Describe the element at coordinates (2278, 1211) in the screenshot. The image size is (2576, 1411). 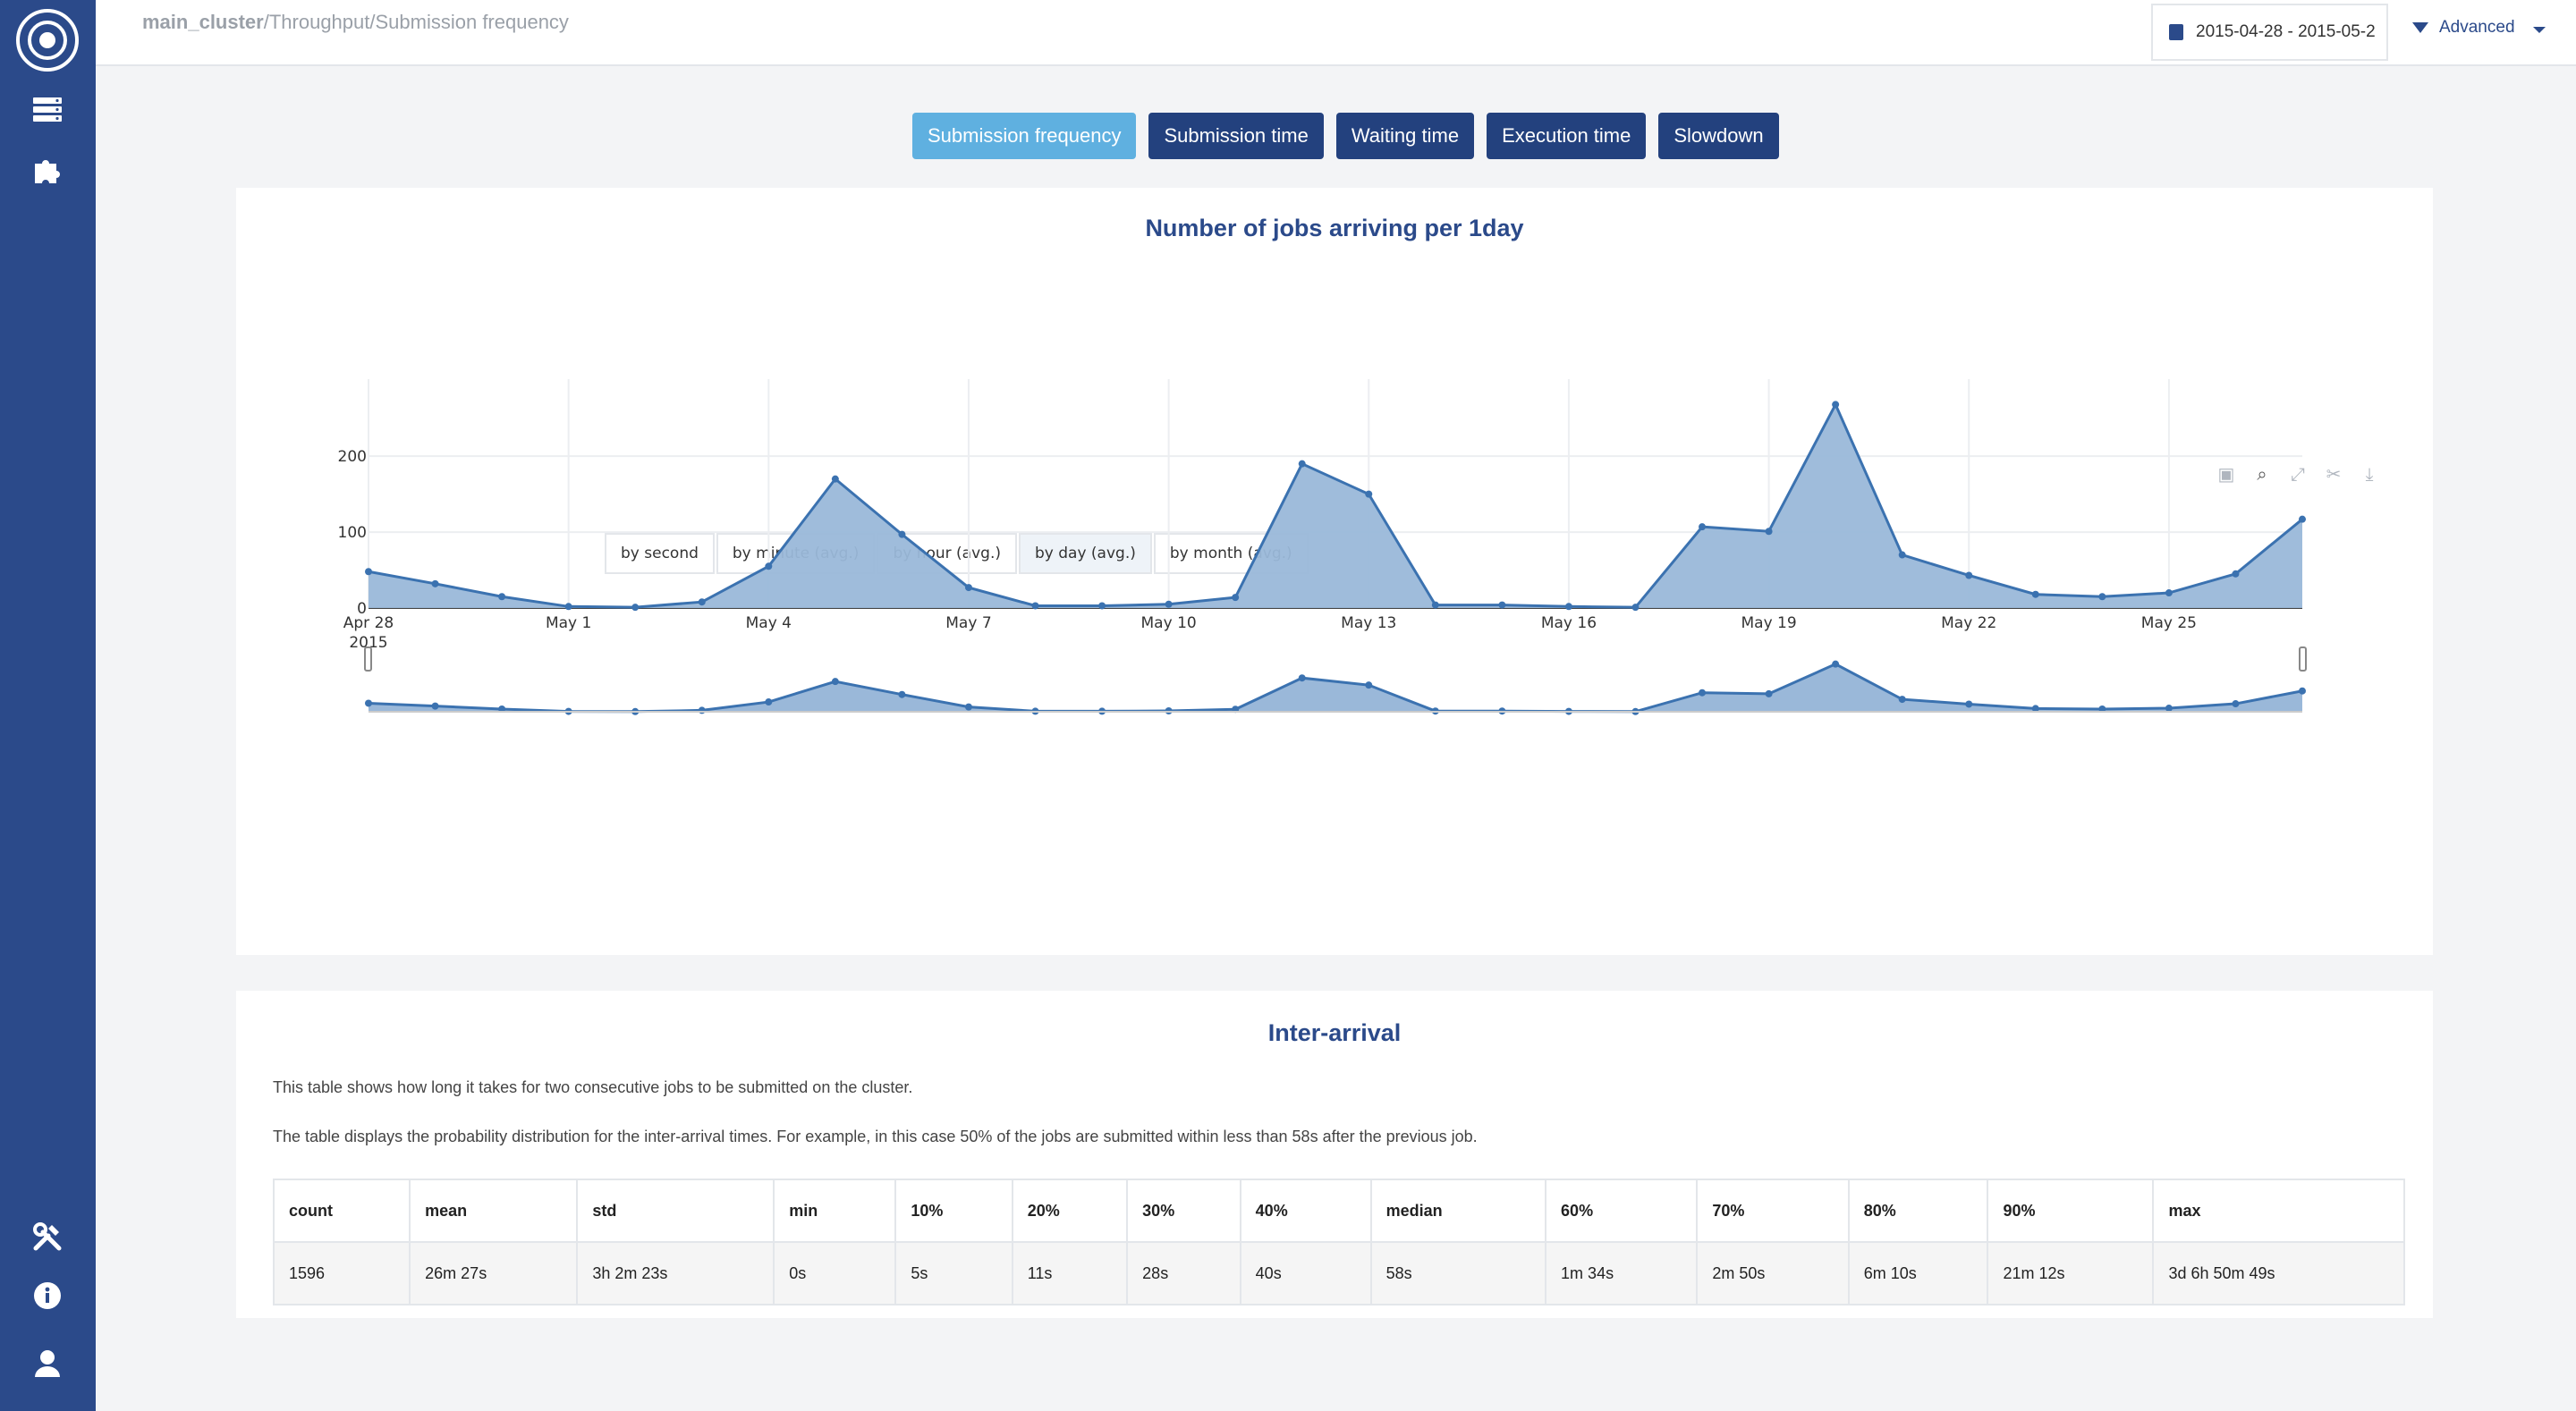
I see `column-header: max` at that location.